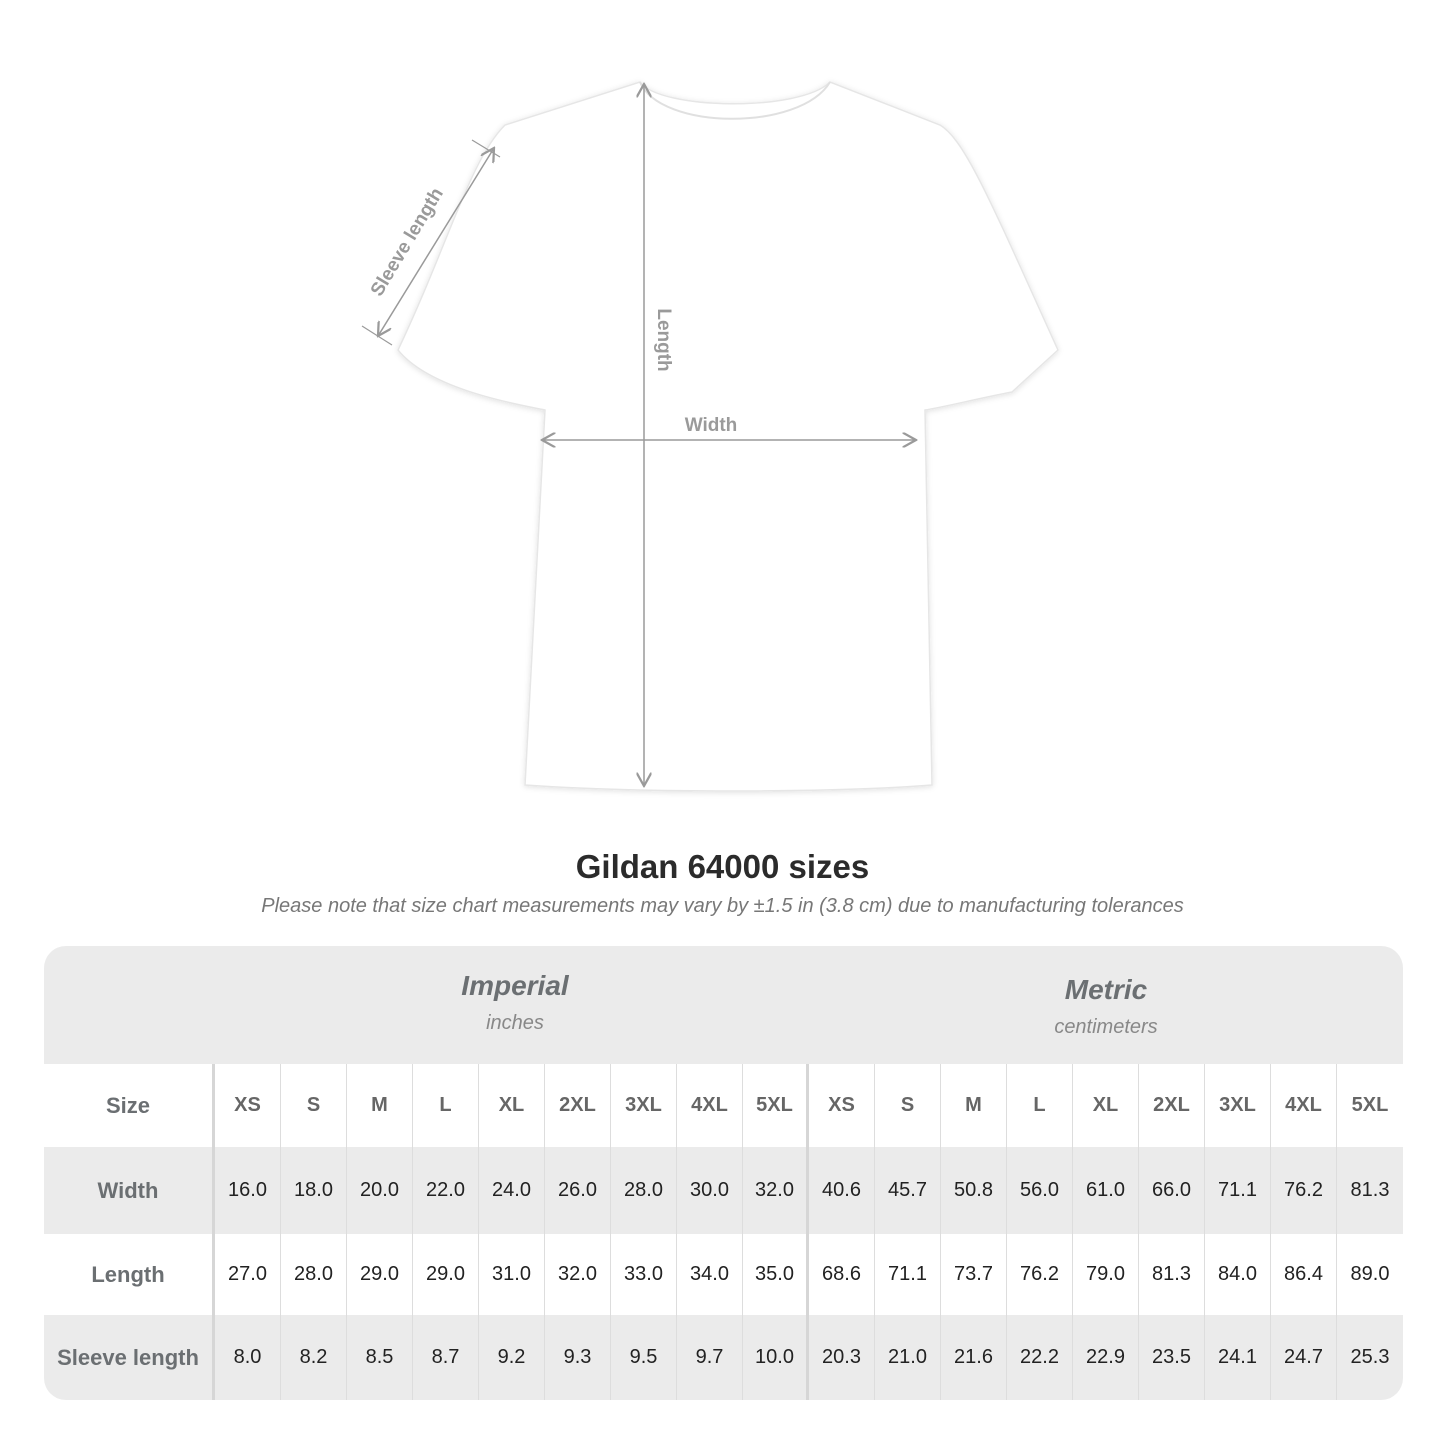 This screenshot has width=1445, height=1445. Describe the element at coordinates (644, 1274) in the screenshot. I see `value-cell: 33.0` at that location.